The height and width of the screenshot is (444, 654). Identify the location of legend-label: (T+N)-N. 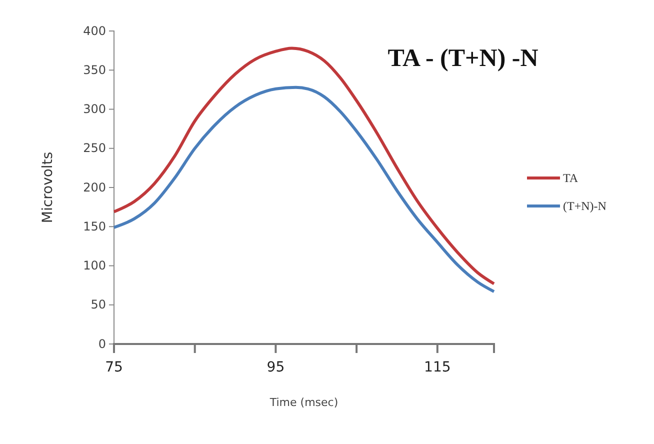
(585, 206).